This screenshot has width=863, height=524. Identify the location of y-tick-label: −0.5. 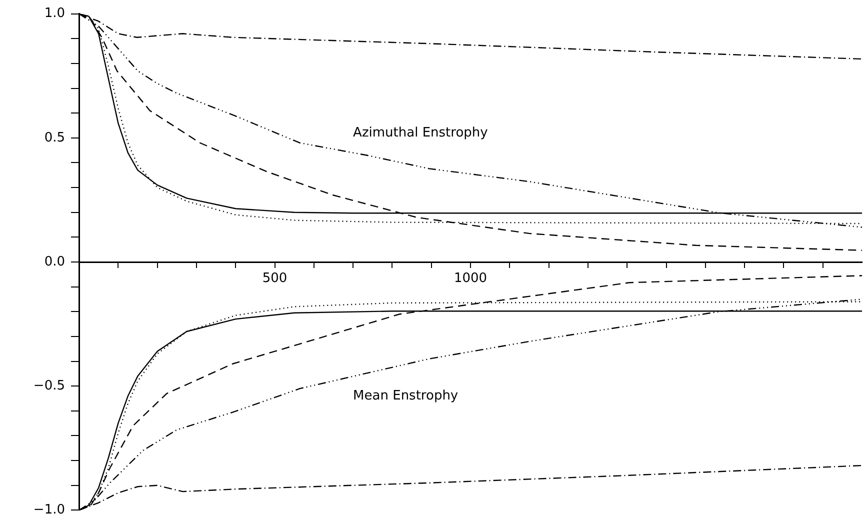
(49, 386).